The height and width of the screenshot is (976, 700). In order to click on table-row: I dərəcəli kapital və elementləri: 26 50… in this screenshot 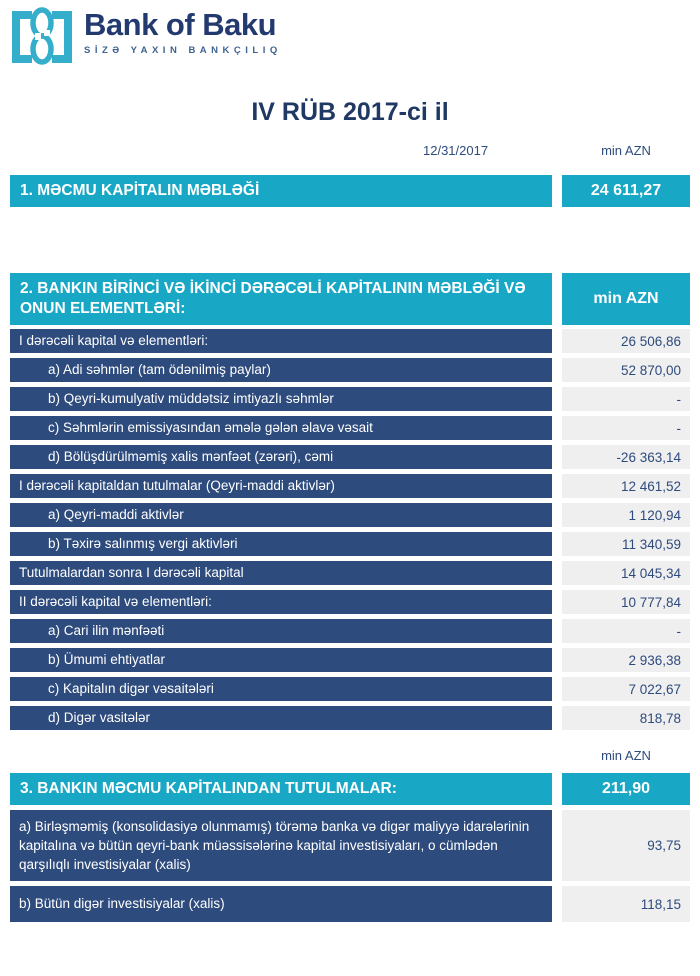, I will do `click(350, 341)`.